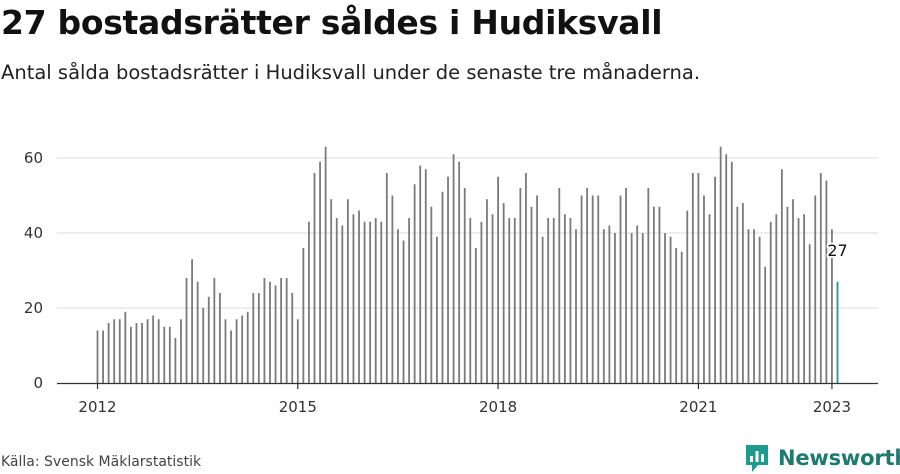 This screenshot has height=474, width=900. I want to click on y-tick-label: 60, so click(33, 158).